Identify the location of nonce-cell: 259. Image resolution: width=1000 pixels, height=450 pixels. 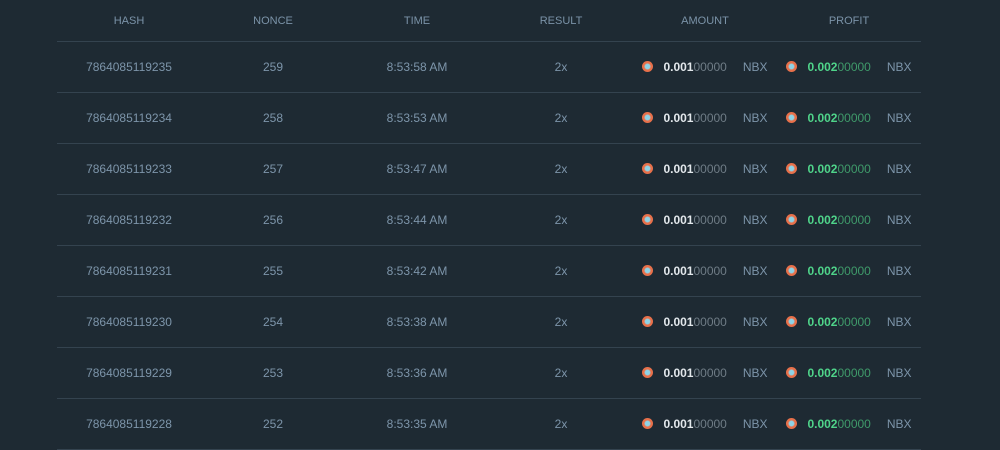
(273, 67).